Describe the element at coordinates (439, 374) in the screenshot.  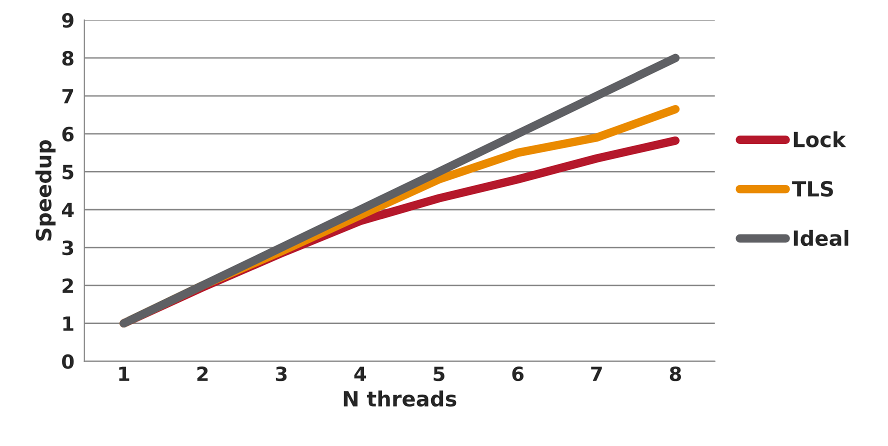
I see `x-tick-label: 5` at that location.